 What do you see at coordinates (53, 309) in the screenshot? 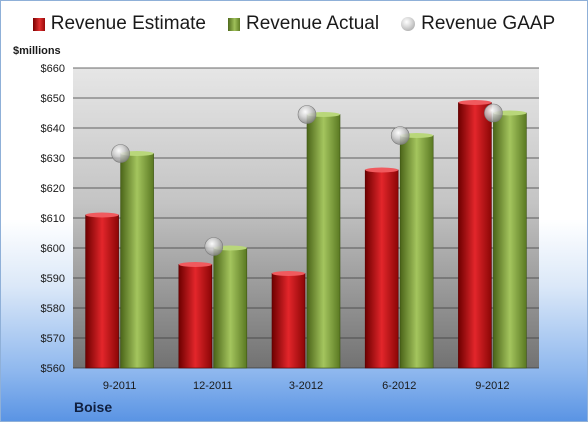
I see `y-tick-label: $580` at bounding box center [53, 309].